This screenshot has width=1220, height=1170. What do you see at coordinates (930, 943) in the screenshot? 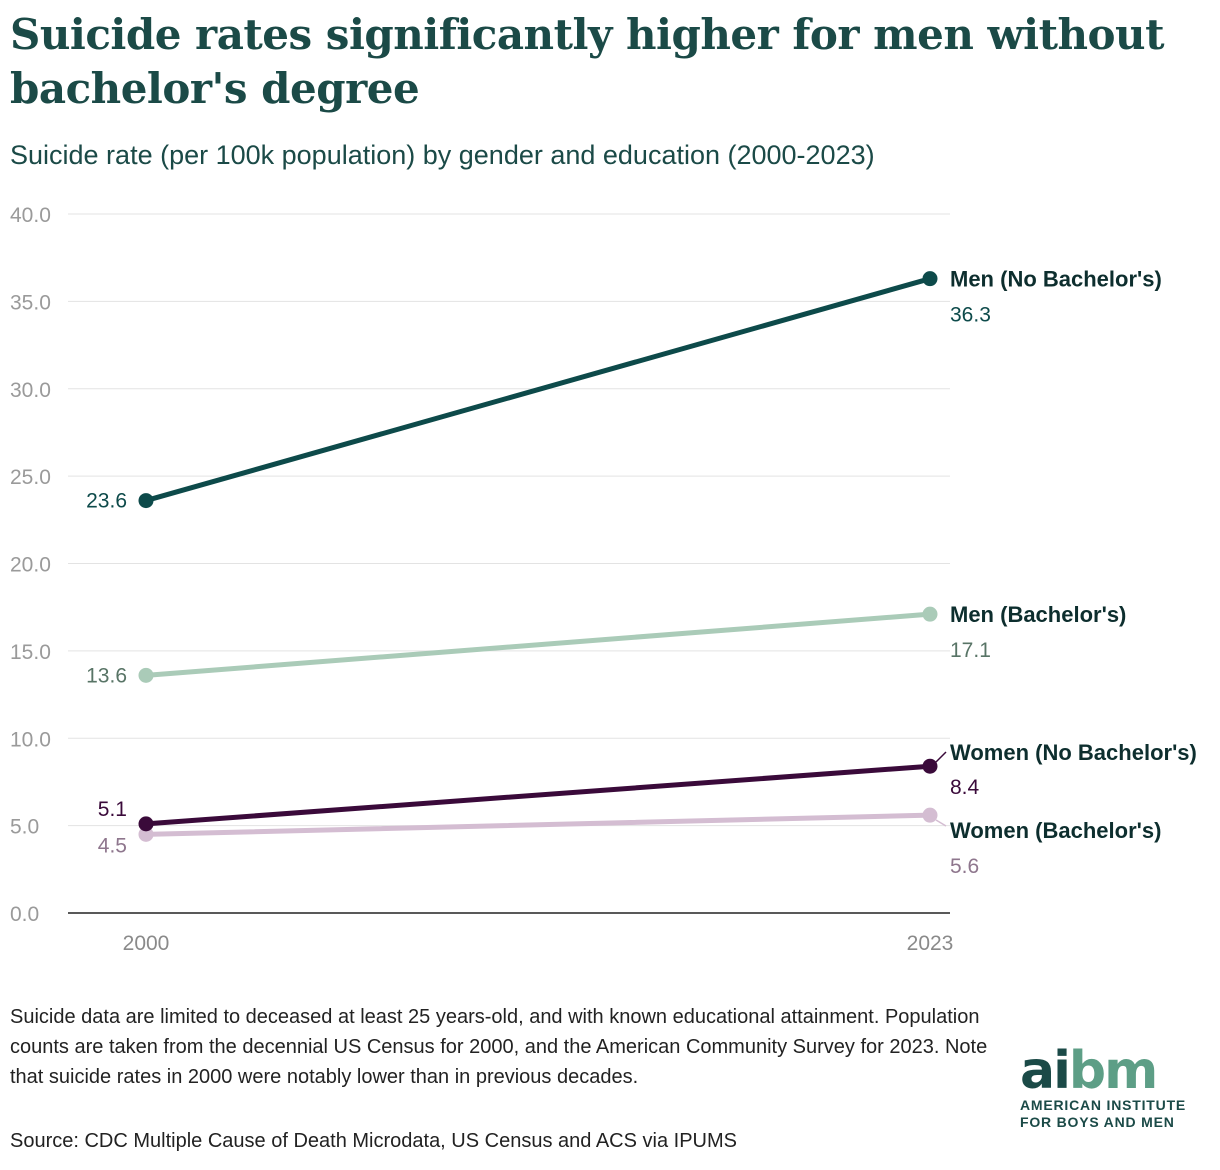
I see `x-tick-label: 2023` at bounding box center [930, 943].